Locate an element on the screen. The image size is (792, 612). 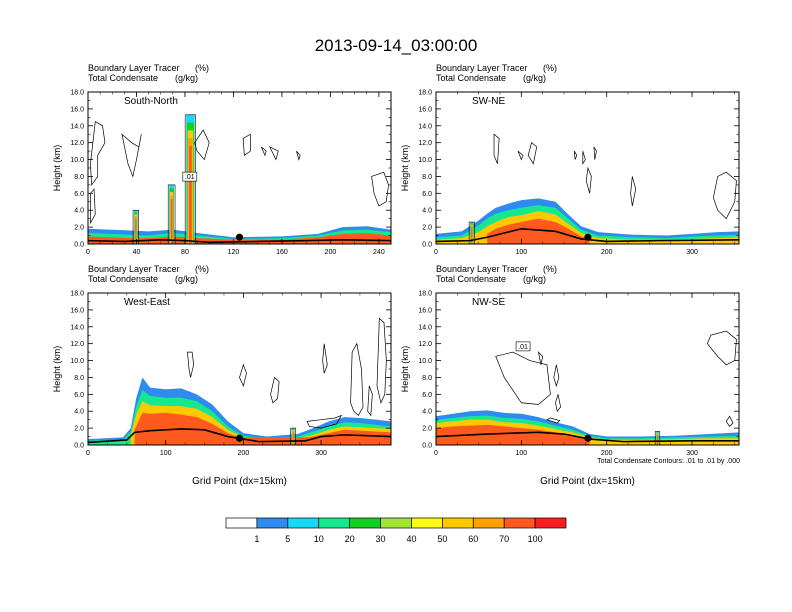
plot-area is located at coordinates (587, 188).